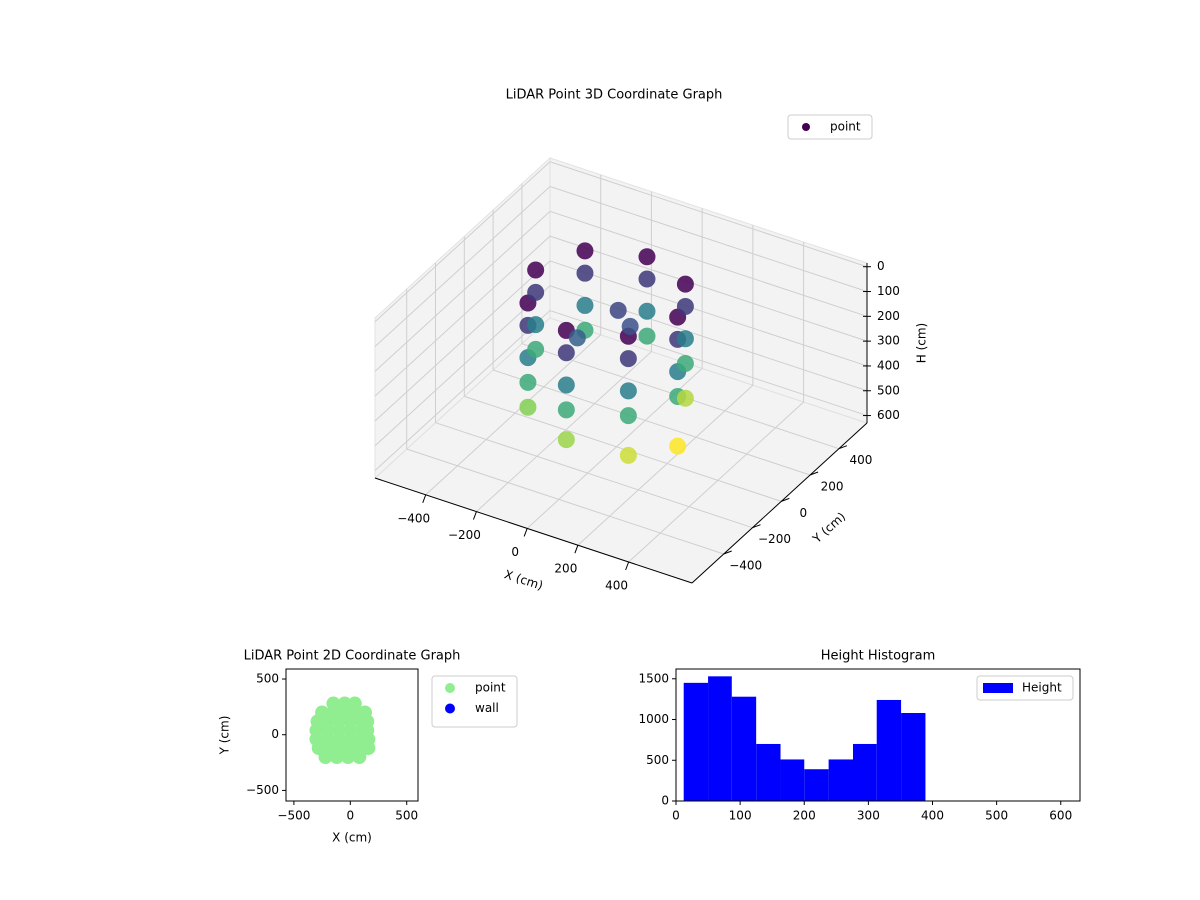 Image resolution: width=1200 pixels, height=900 pixels. Describe the element at coordinates (774, 539) in the screenshot. I see `y-tick-label: −200` at that location.